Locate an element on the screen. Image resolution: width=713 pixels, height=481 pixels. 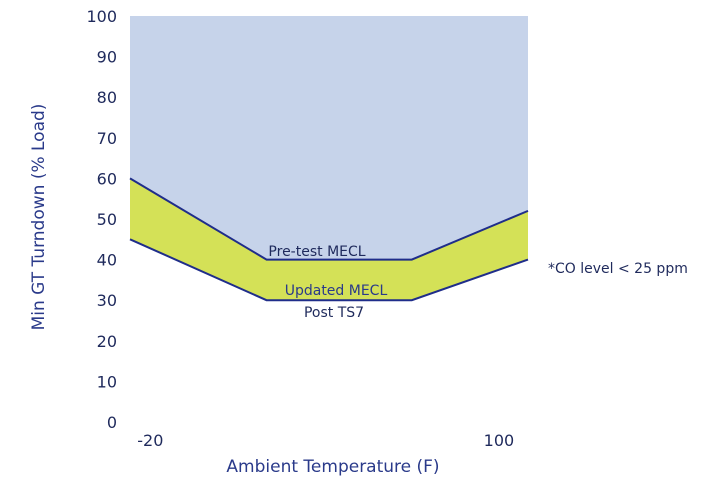
y-tick-label: 30 is located at coordinates (107, 300).